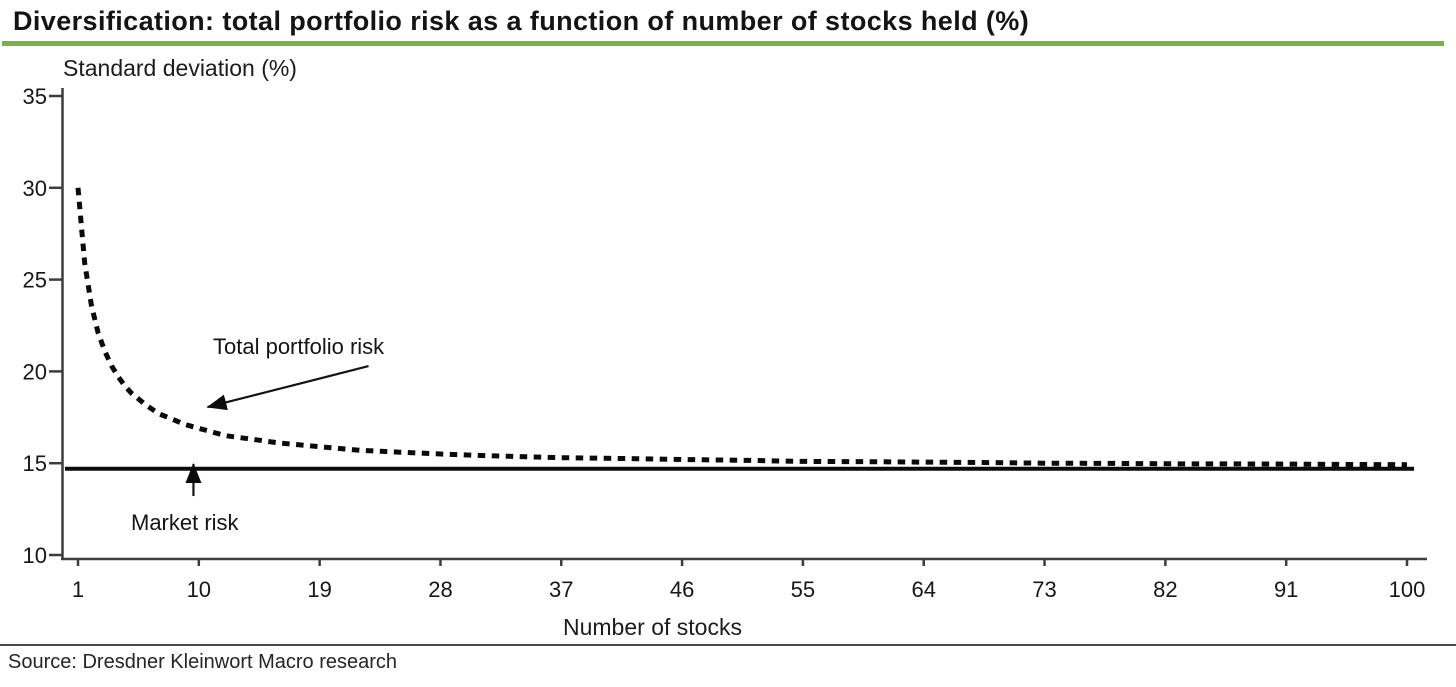 The width and height of the screenshot is (1456, 687). I want to click on footer-divider, so click(728, 645).